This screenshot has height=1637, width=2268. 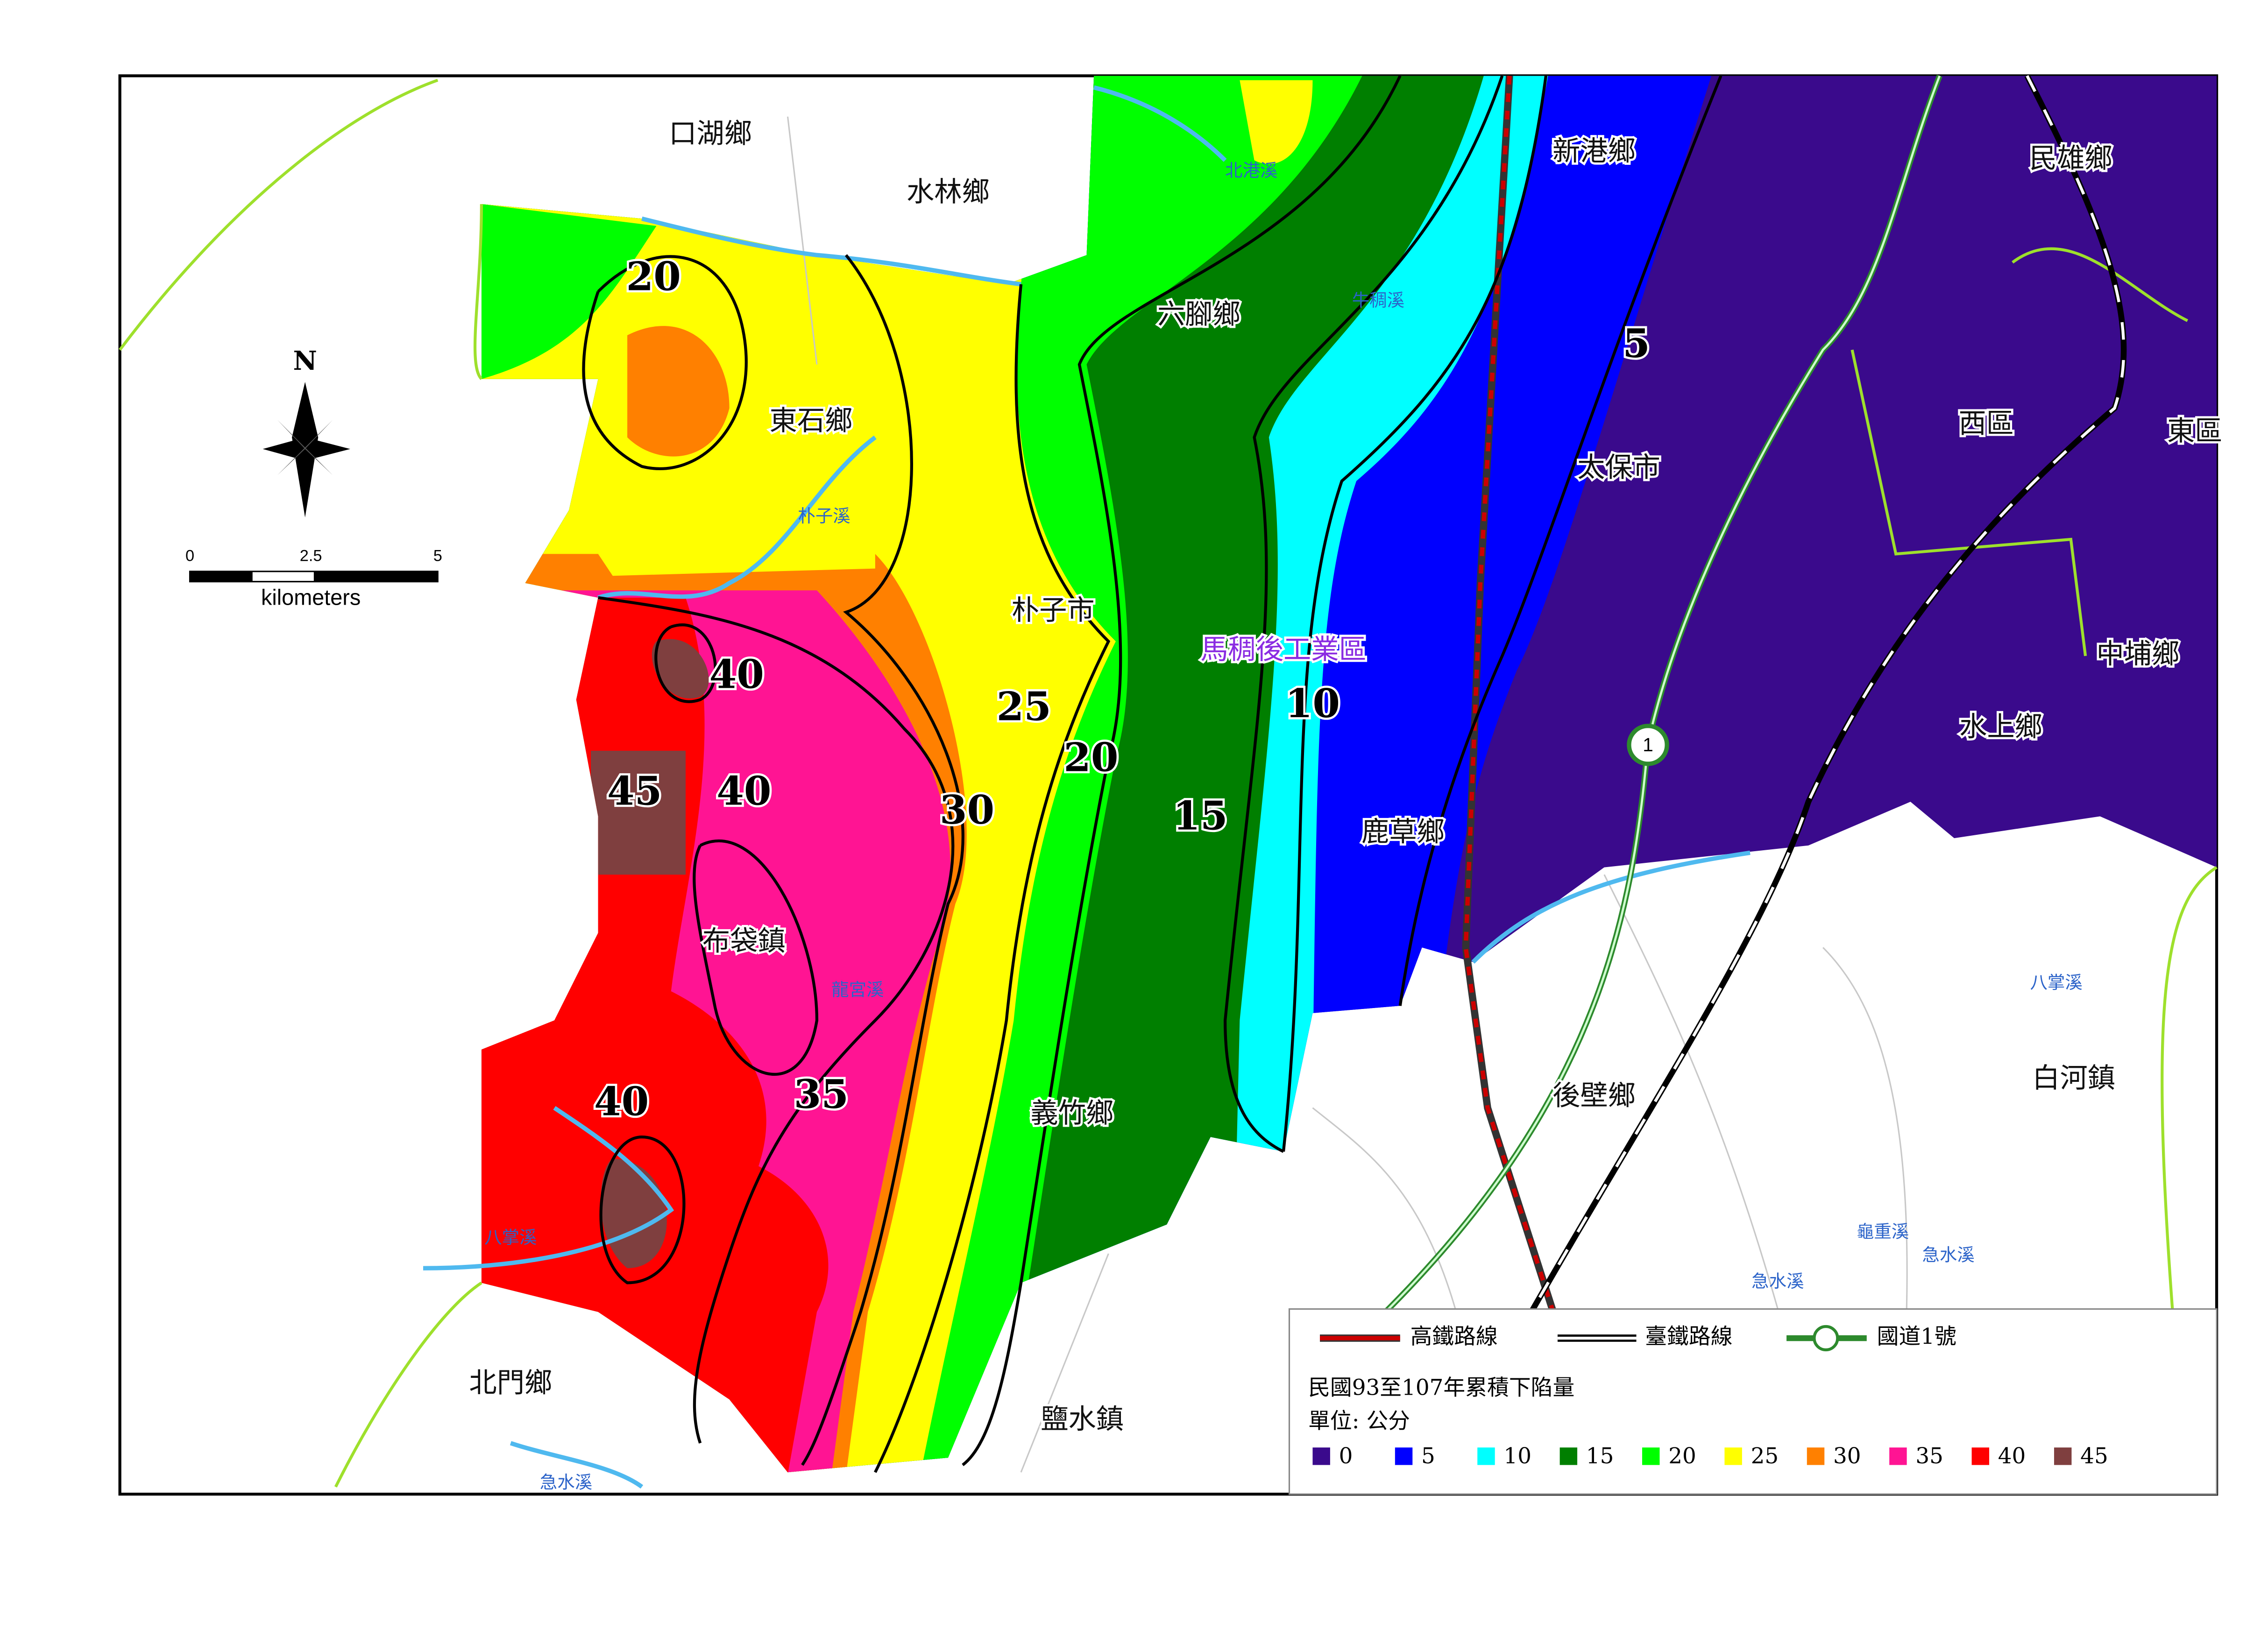 What do you see at coordinates (1636, 343) in the screenshot?
I see `contour-label: 5` at bounding box center [1636, 343].